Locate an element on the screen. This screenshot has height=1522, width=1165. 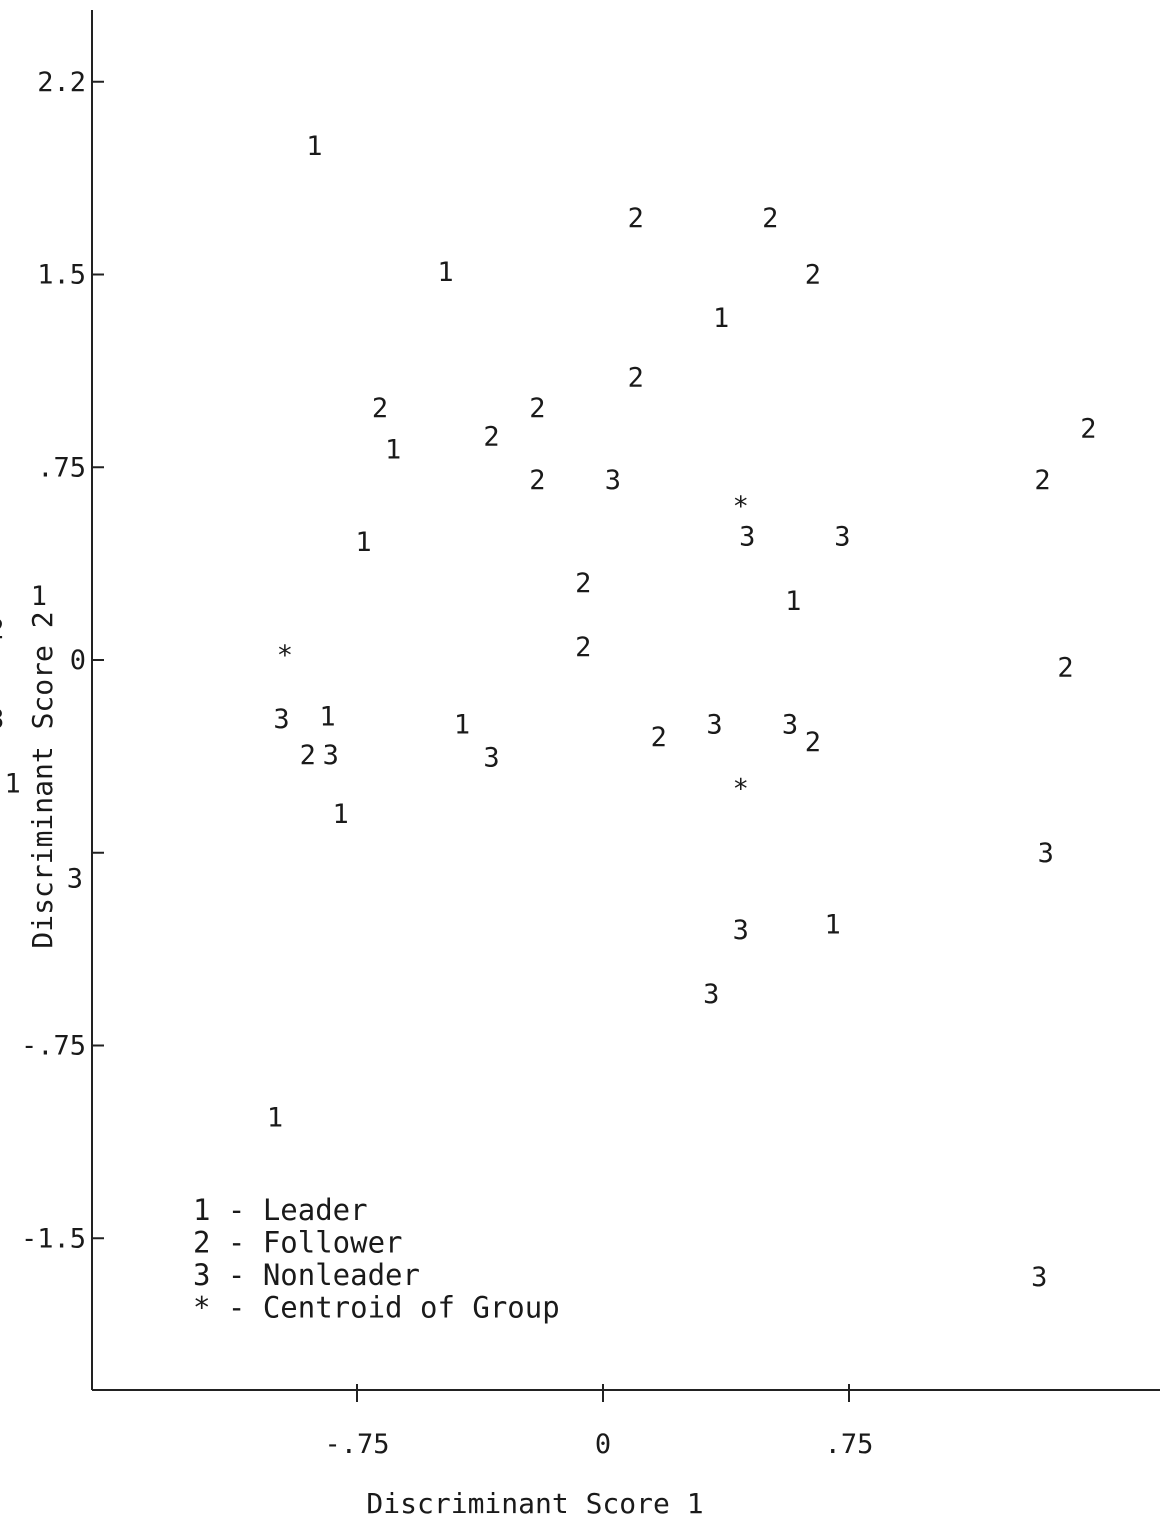
legend-label: Centroid of Group is located at coordinates (411, 1308).